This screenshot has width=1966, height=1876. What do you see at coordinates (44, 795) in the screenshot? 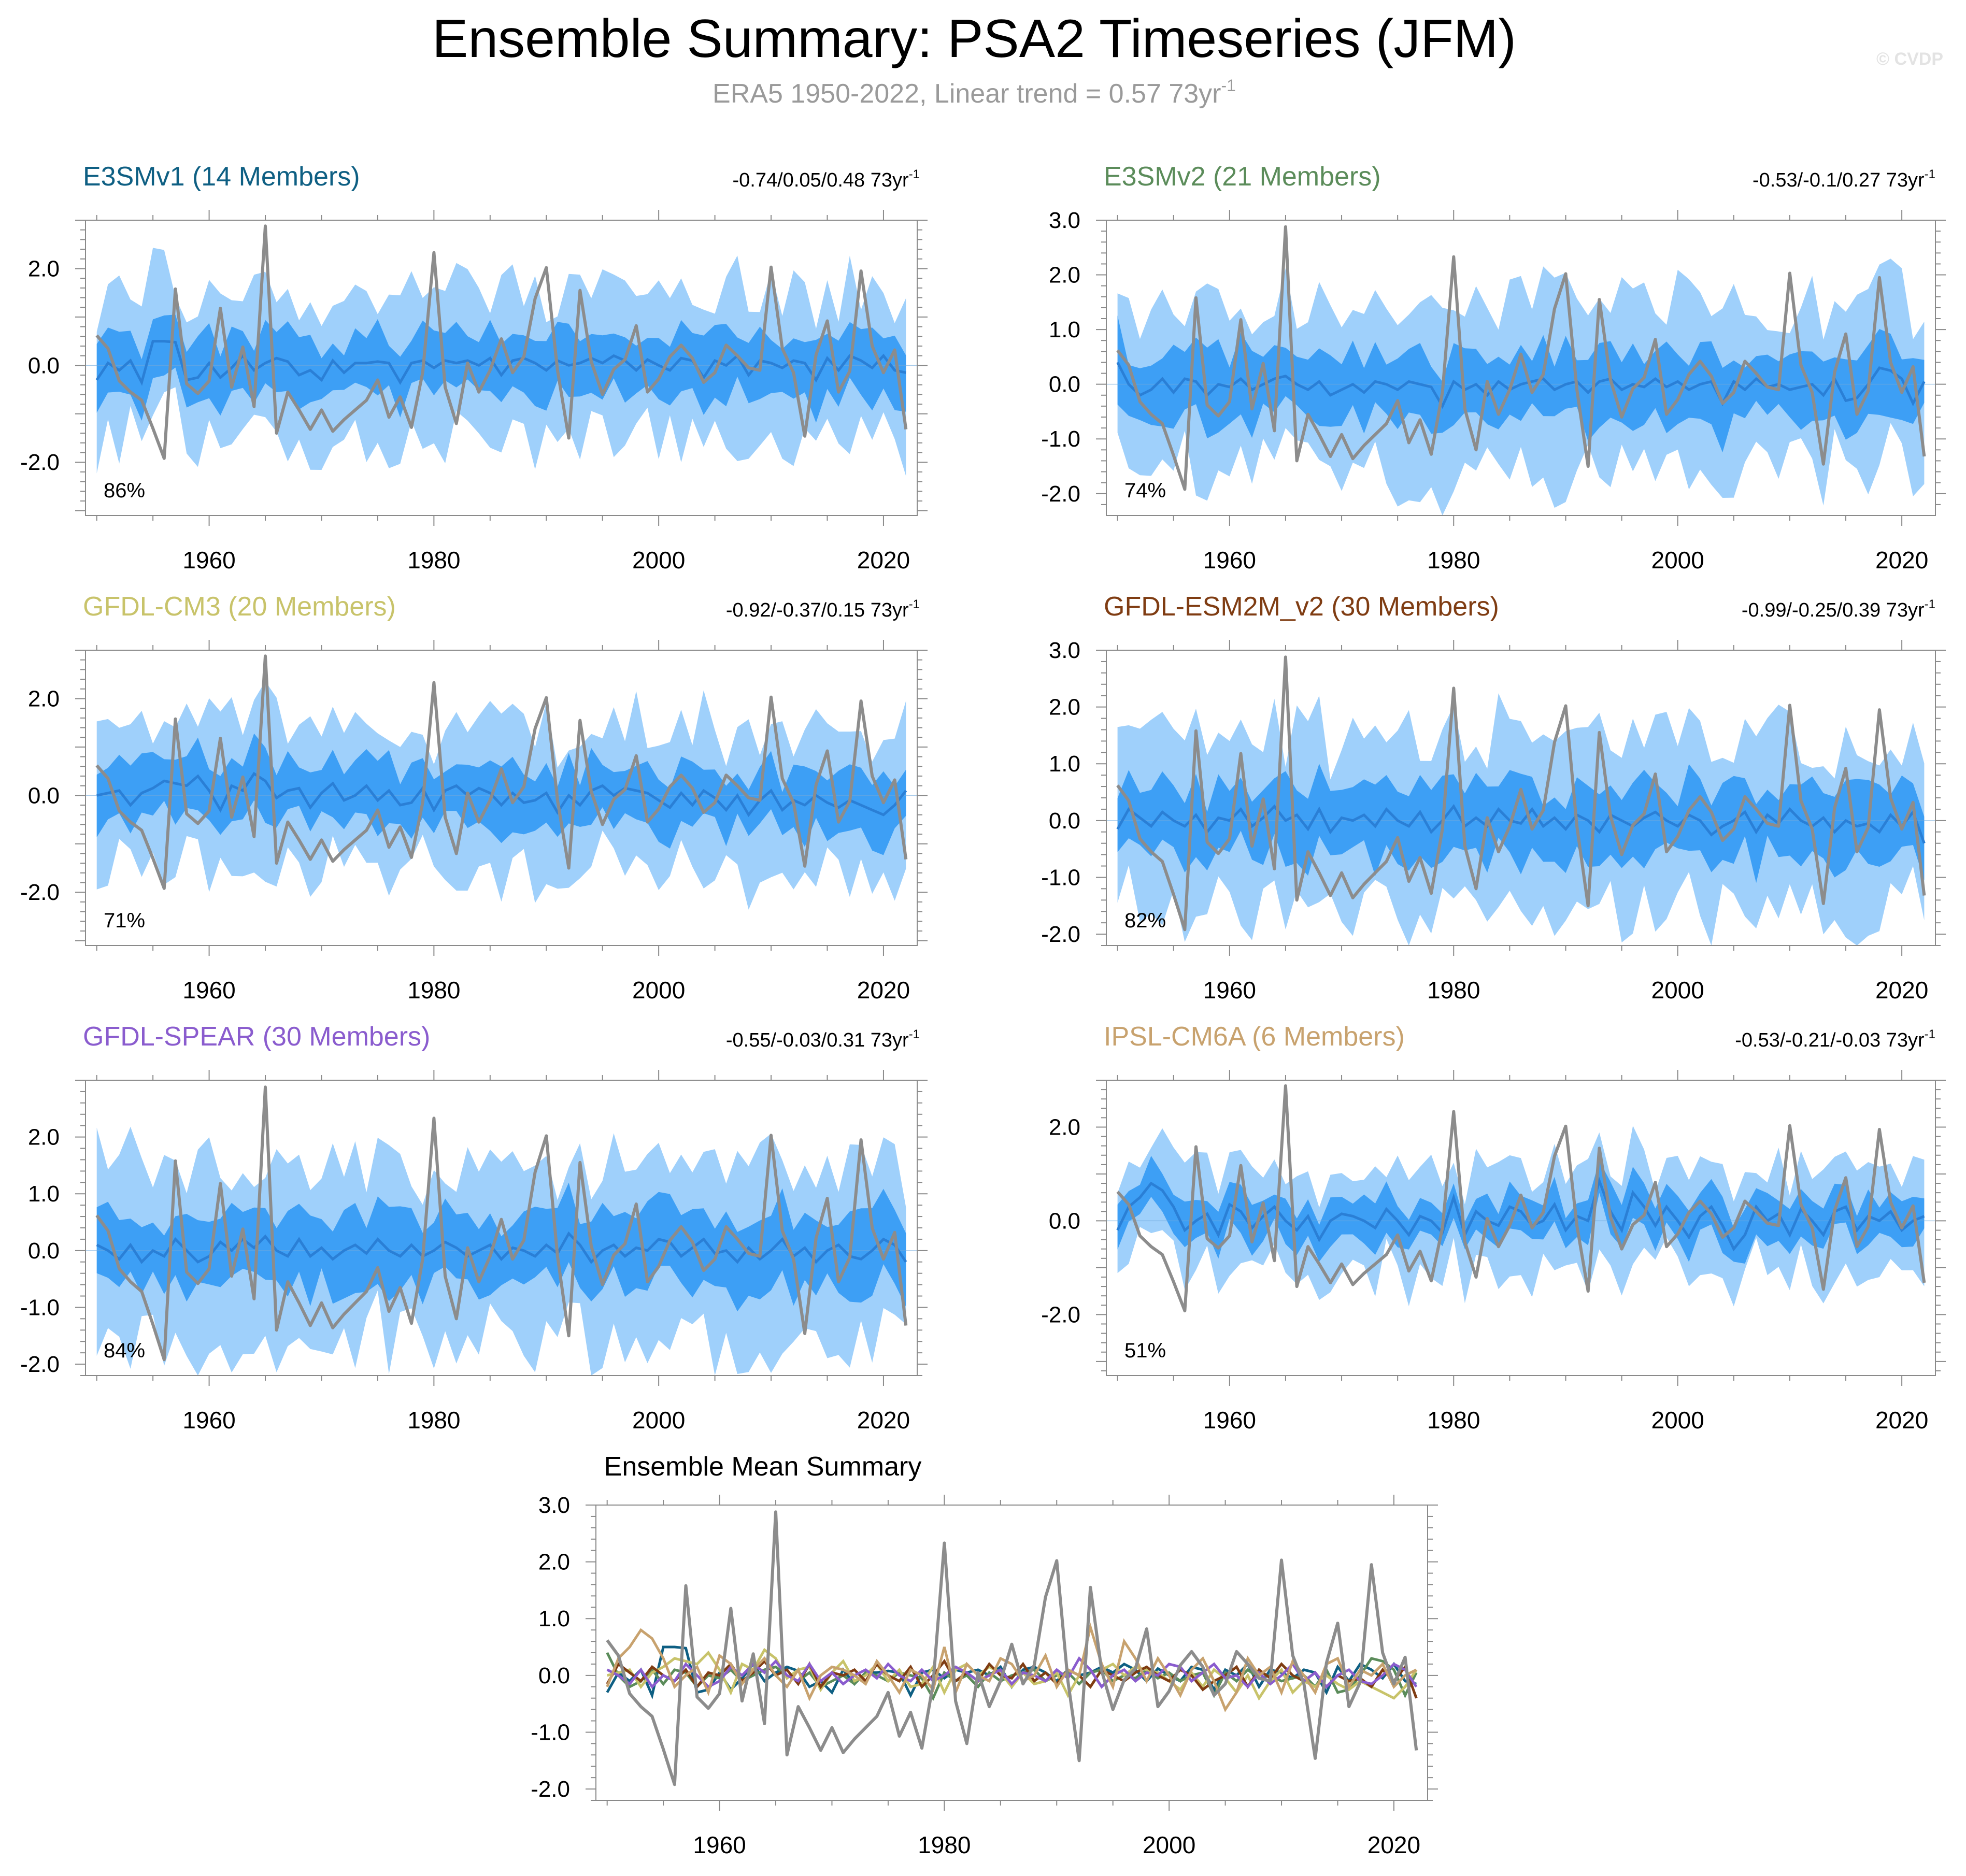
I see `panel-3-ytick-label: 0.0` at bounding box center [44, 795].